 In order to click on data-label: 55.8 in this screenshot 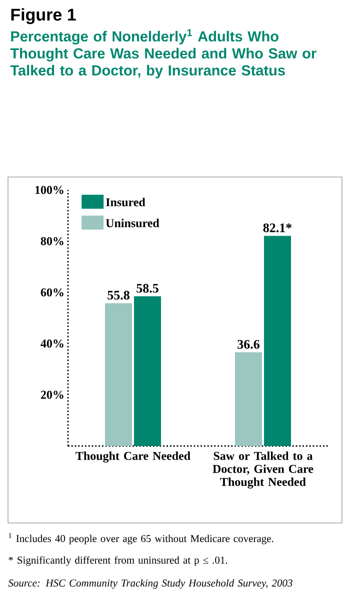, I will do `click(119, 295)`.